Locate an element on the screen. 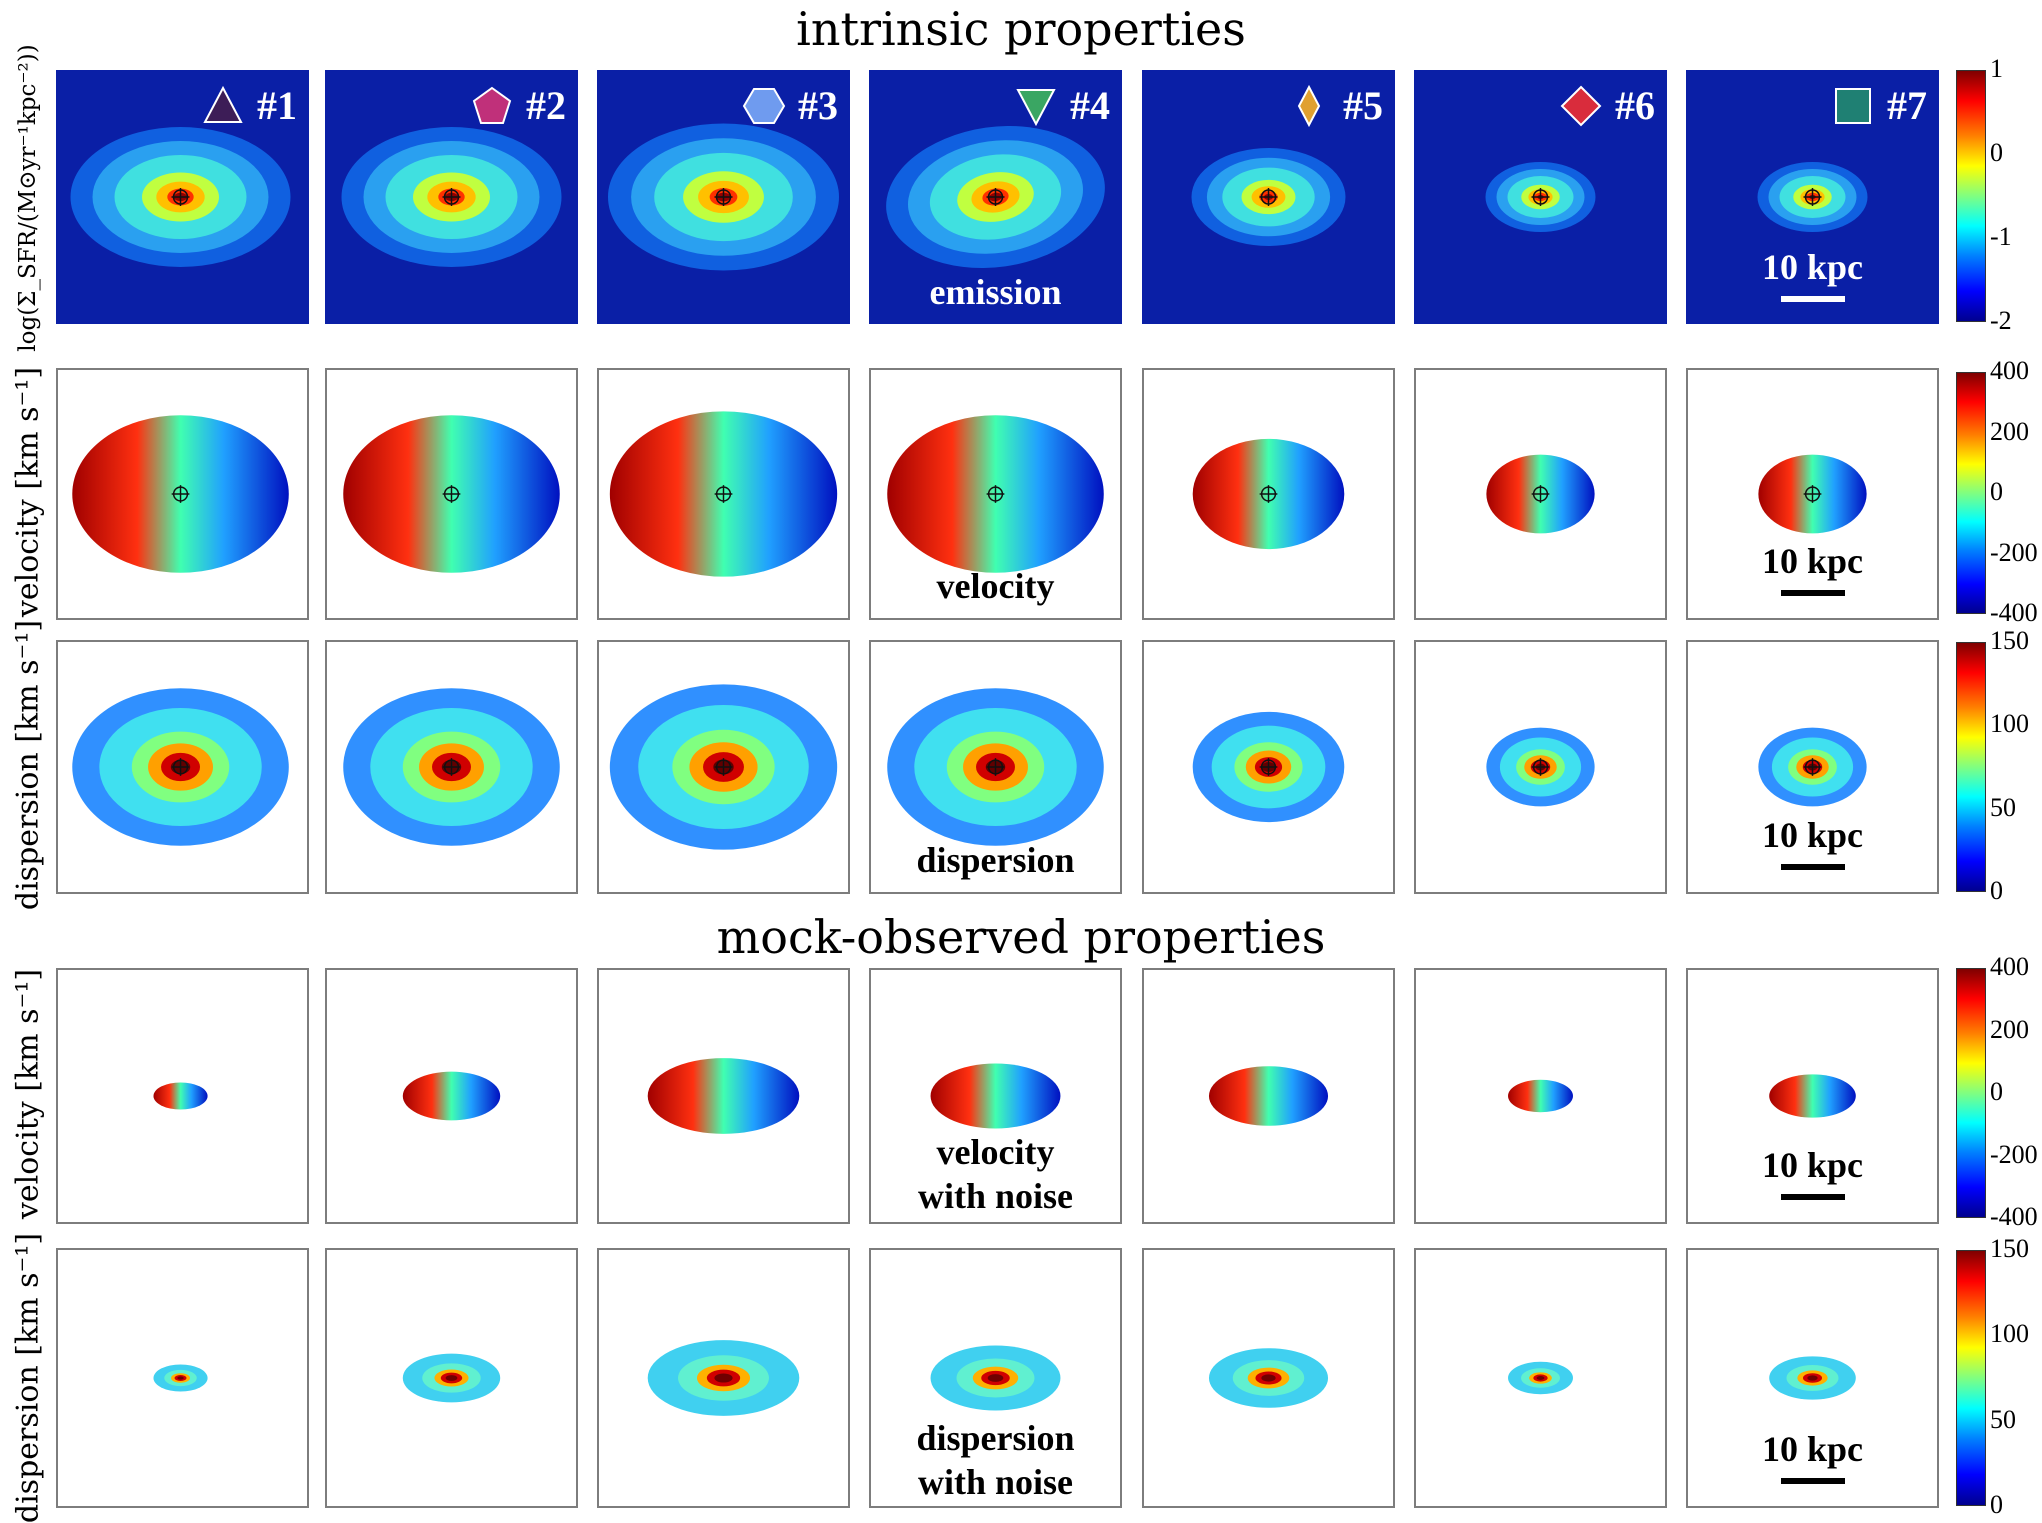 The width and height of the screenshot is (2042, 1523). galaxy-id: #1 is located at coordinates (277, 105).